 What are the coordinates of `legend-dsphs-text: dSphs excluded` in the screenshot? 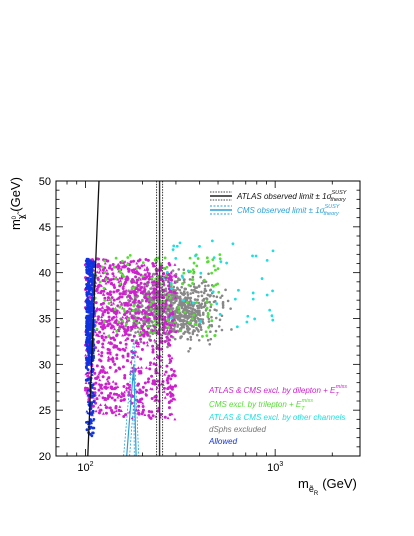 It's located at (237, 429).